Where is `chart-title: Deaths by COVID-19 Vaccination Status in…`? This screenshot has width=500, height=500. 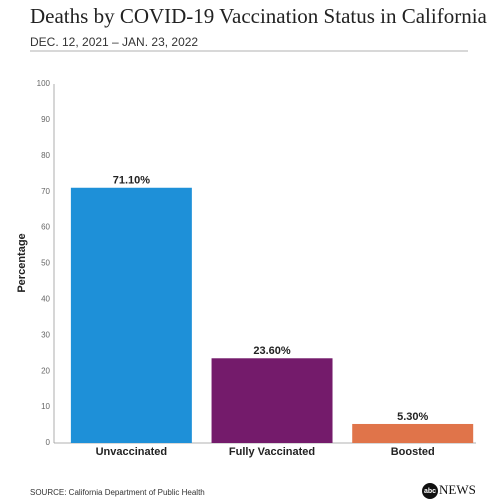
chart-title: Deaths by COVID-19 Vaccination Status in… is located at coordinates (259, 16).